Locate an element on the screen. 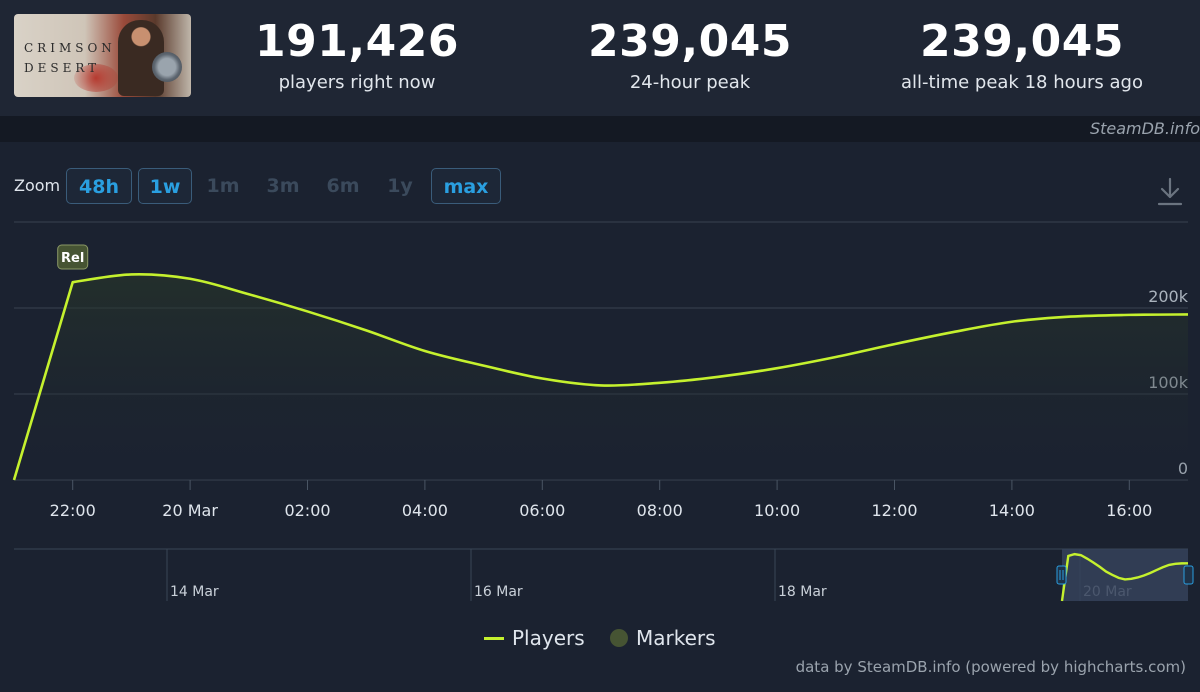 This screenshot has width=1200, height=692. current-players-label: players right now is located at coordinates (357, 82).